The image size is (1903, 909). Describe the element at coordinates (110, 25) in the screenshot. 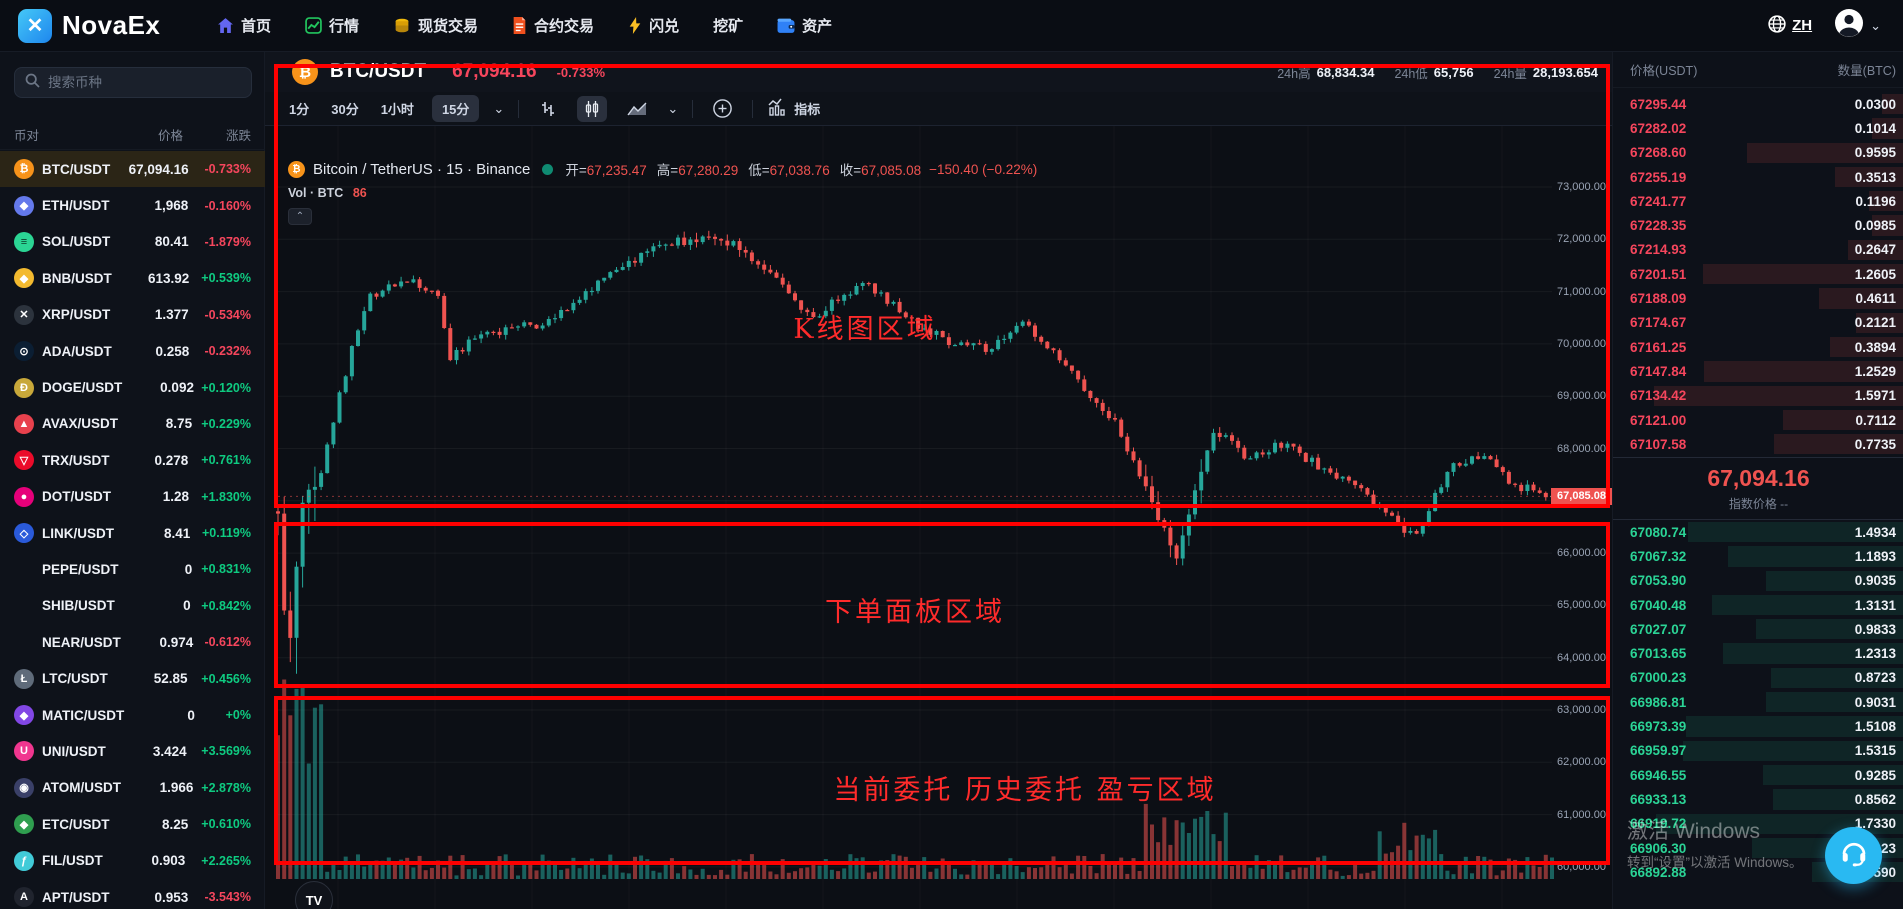

I see `brand-logo: ✕ NovaEx` at that location.